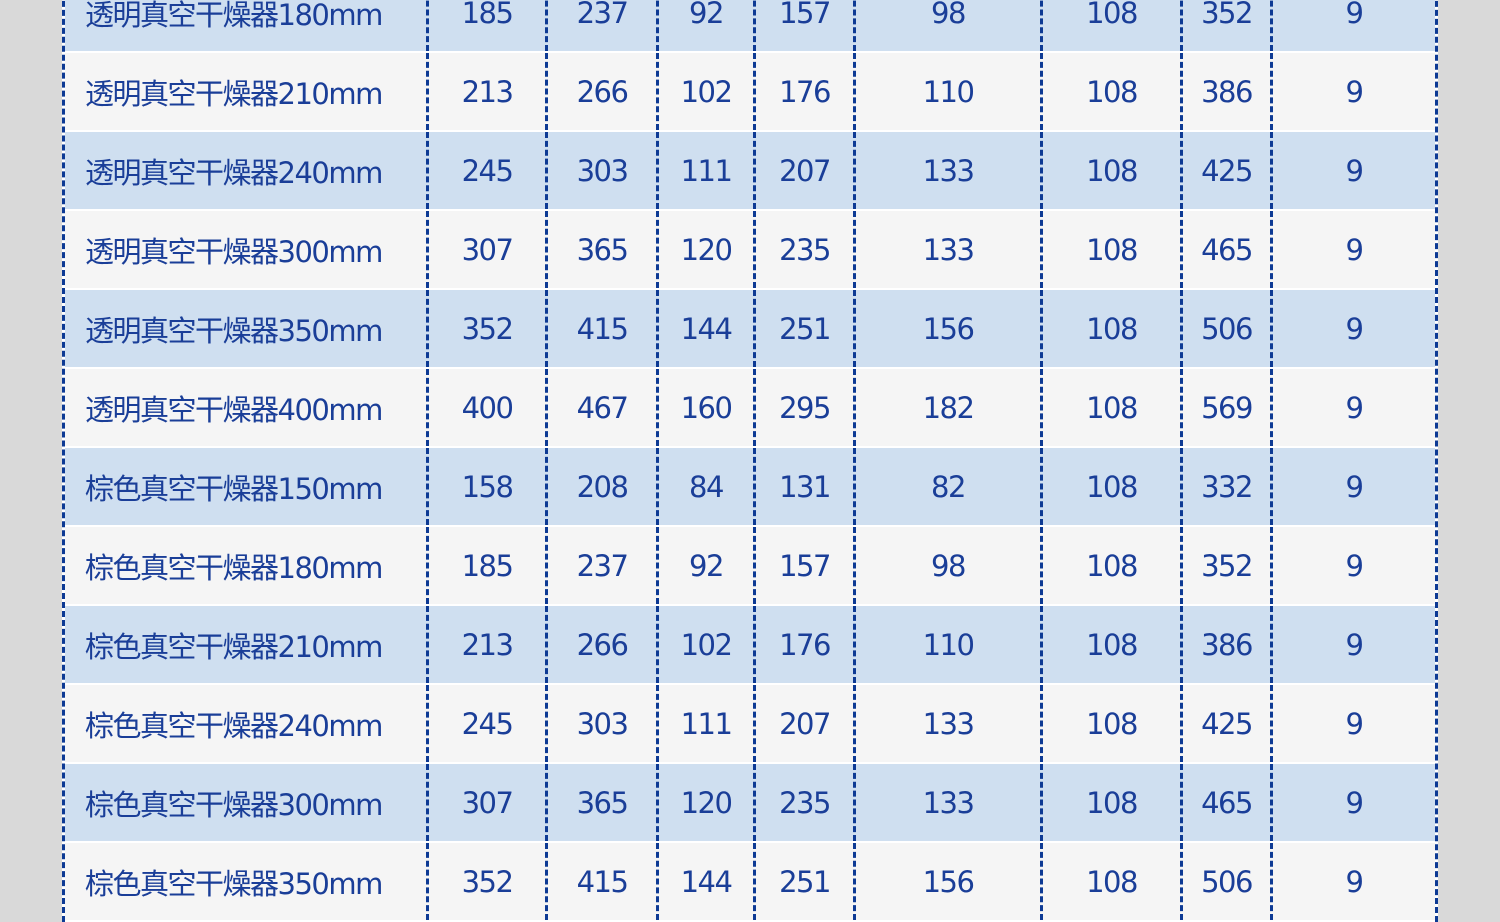 The width and height of the screenshot is (1500, 922). I want to click on value-cell: 131, so click(806, 486).